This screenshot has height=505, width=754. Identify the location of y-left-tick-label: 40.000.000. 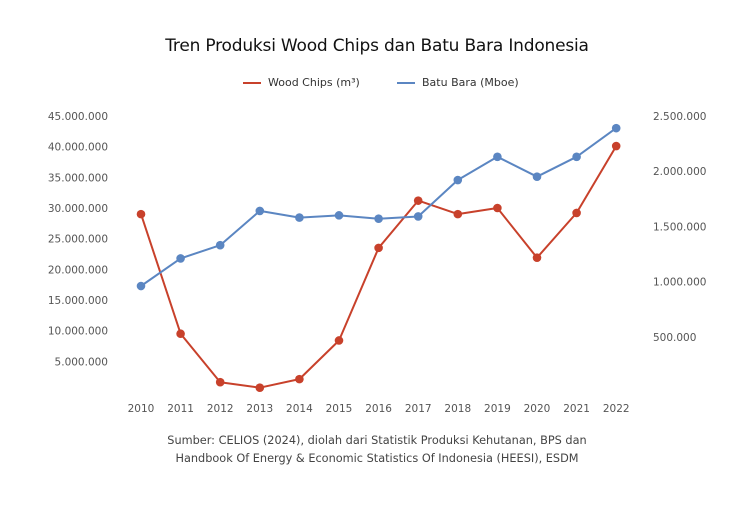
(78, 148).